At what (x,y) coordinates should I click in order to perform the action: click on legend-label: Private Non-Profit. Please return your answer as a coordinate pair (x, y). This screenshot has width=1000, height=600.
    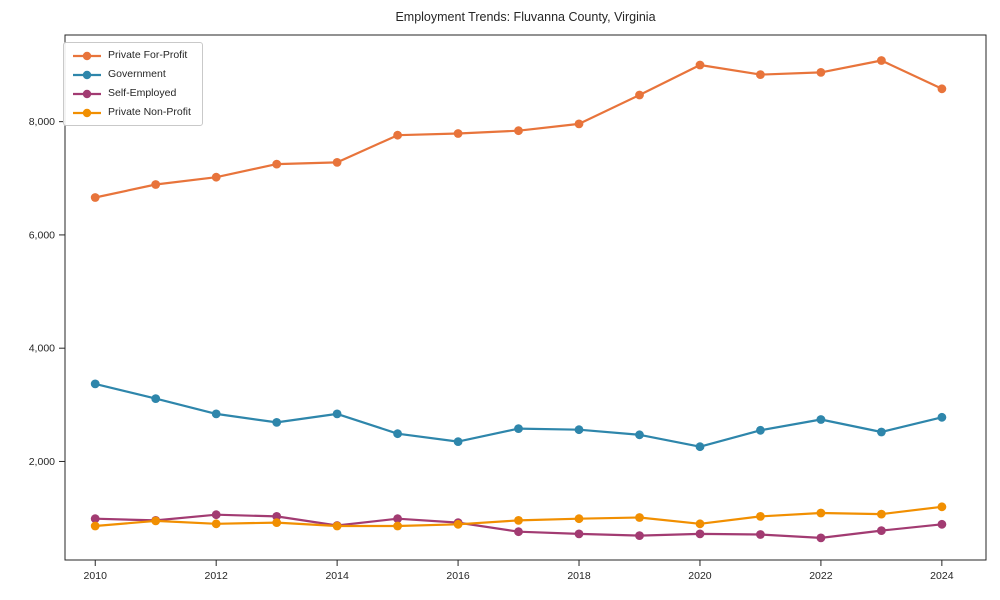
    Looking at the image, I should click on (149, 112).